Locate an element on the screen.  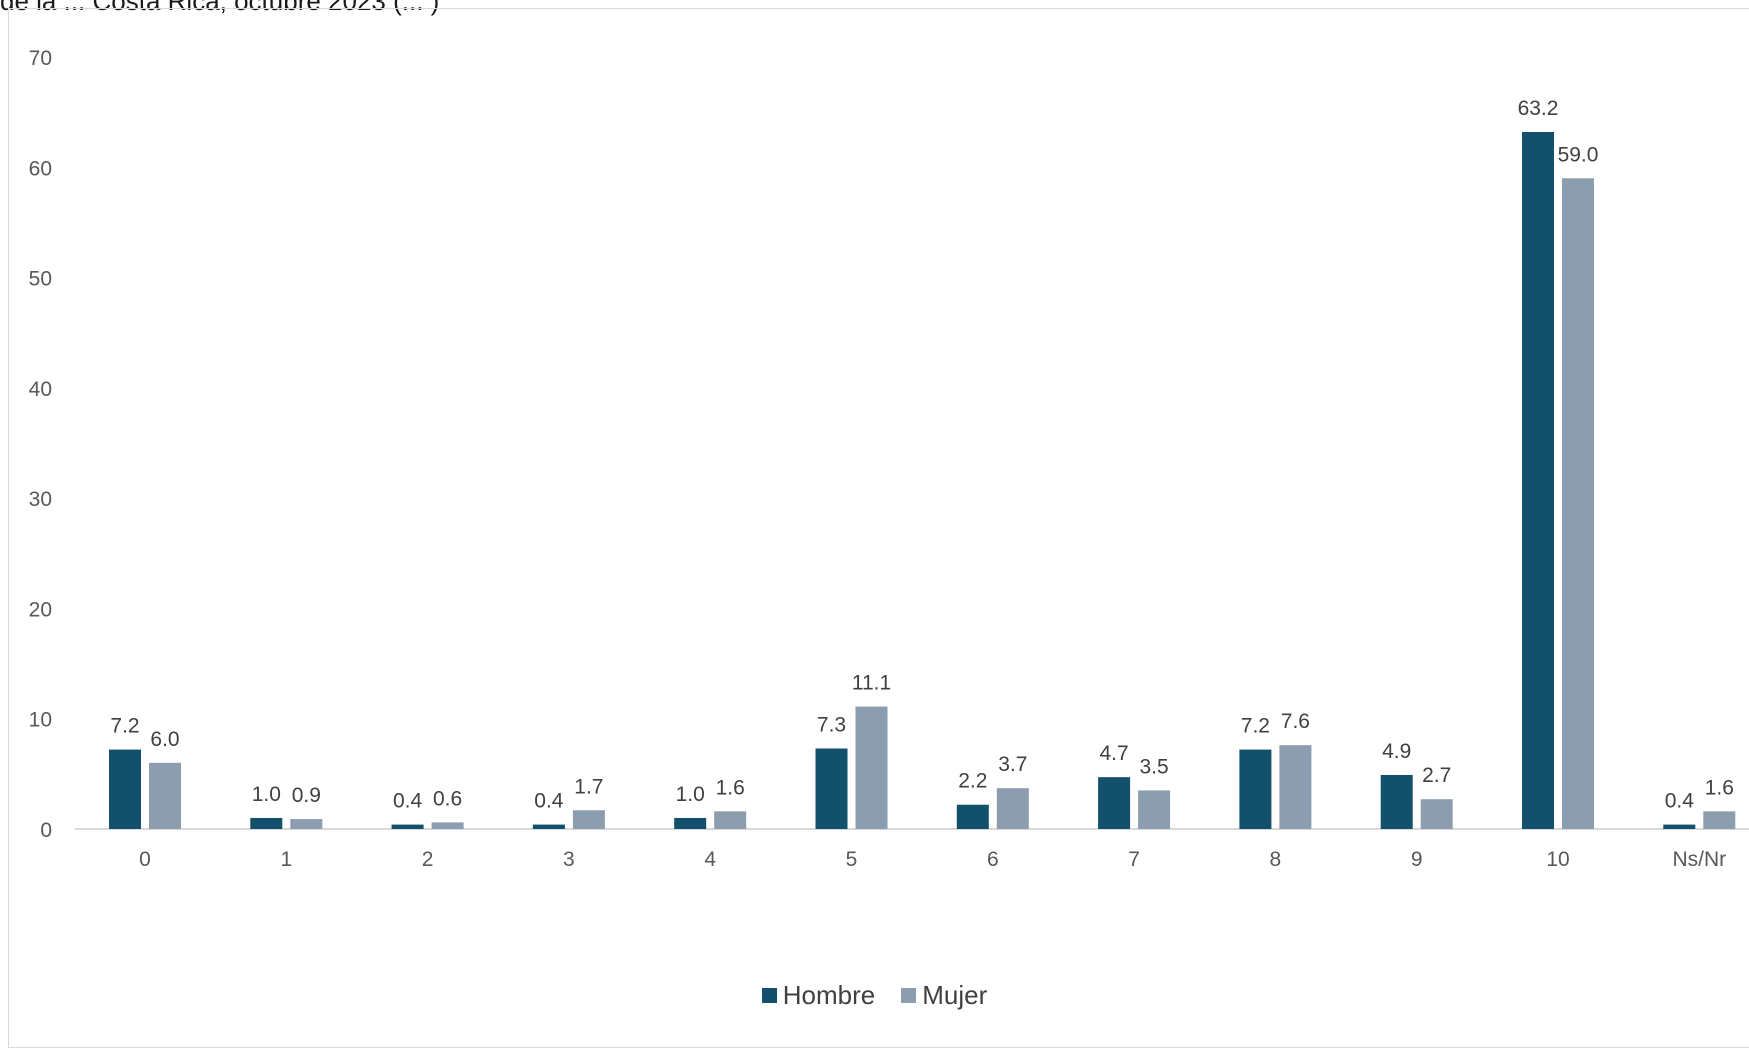
legend-swatch-hombre is located at coordinates (769, 995).